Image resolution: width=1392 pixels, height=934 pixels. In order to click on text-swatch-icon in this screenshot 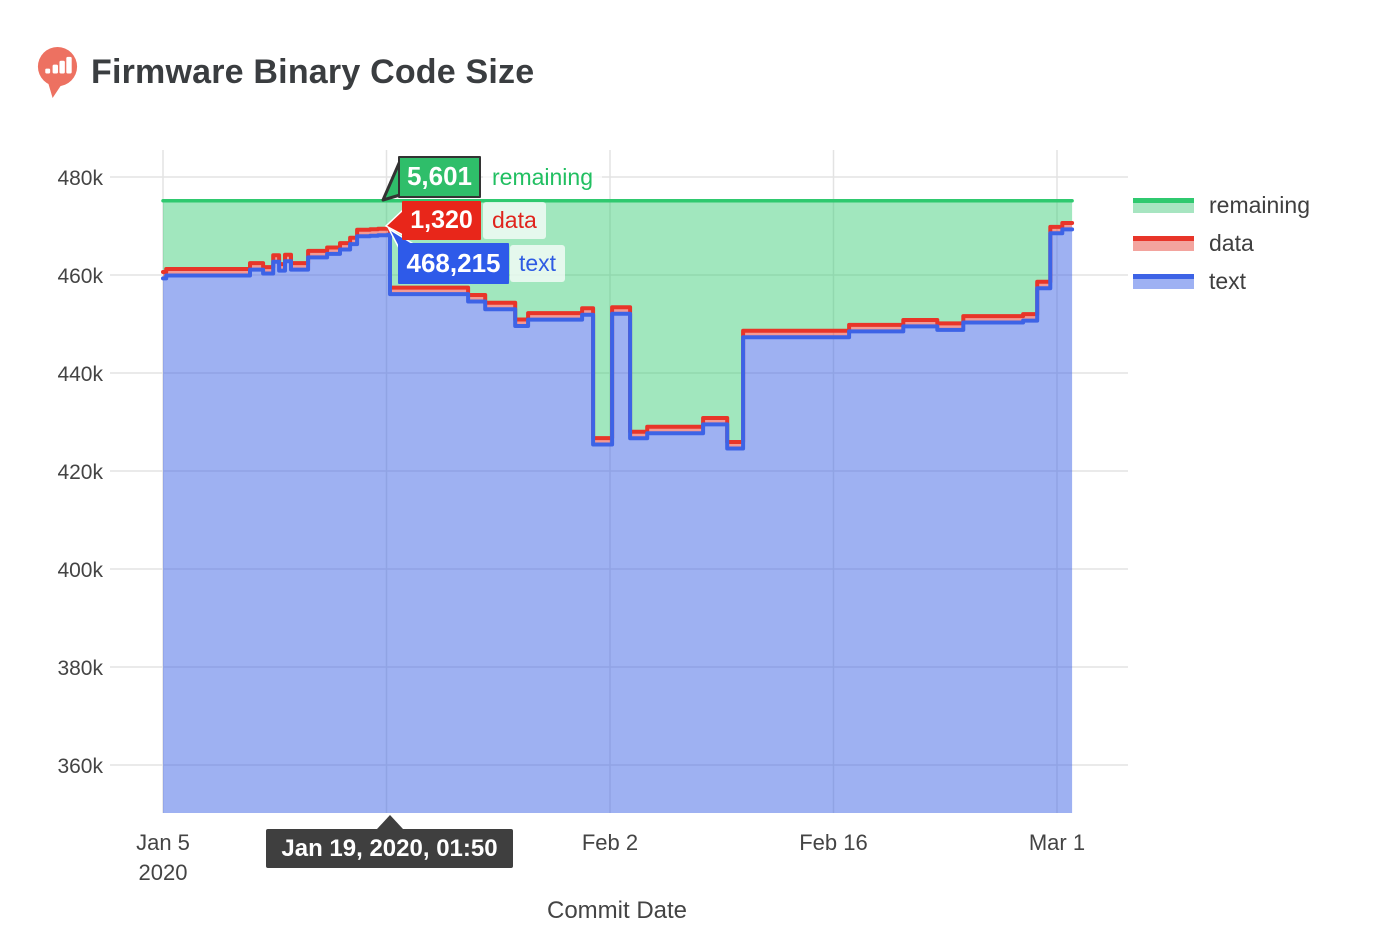, I will do `click(1163, 281)`.